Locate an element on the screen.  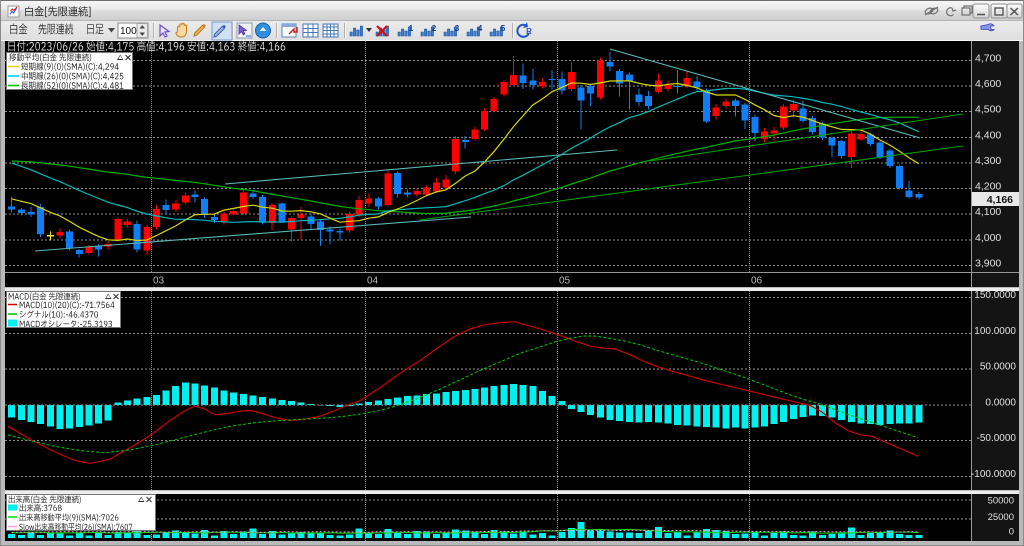
svg-text: 04 is located at coordinates (373, 281).